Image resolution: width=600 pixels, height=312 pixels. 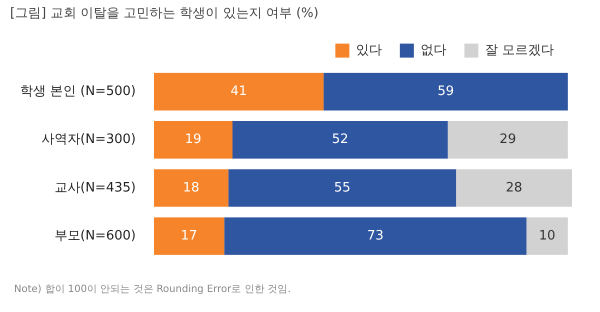 I want to click on data-label: 41, so click(x=238, y=92).